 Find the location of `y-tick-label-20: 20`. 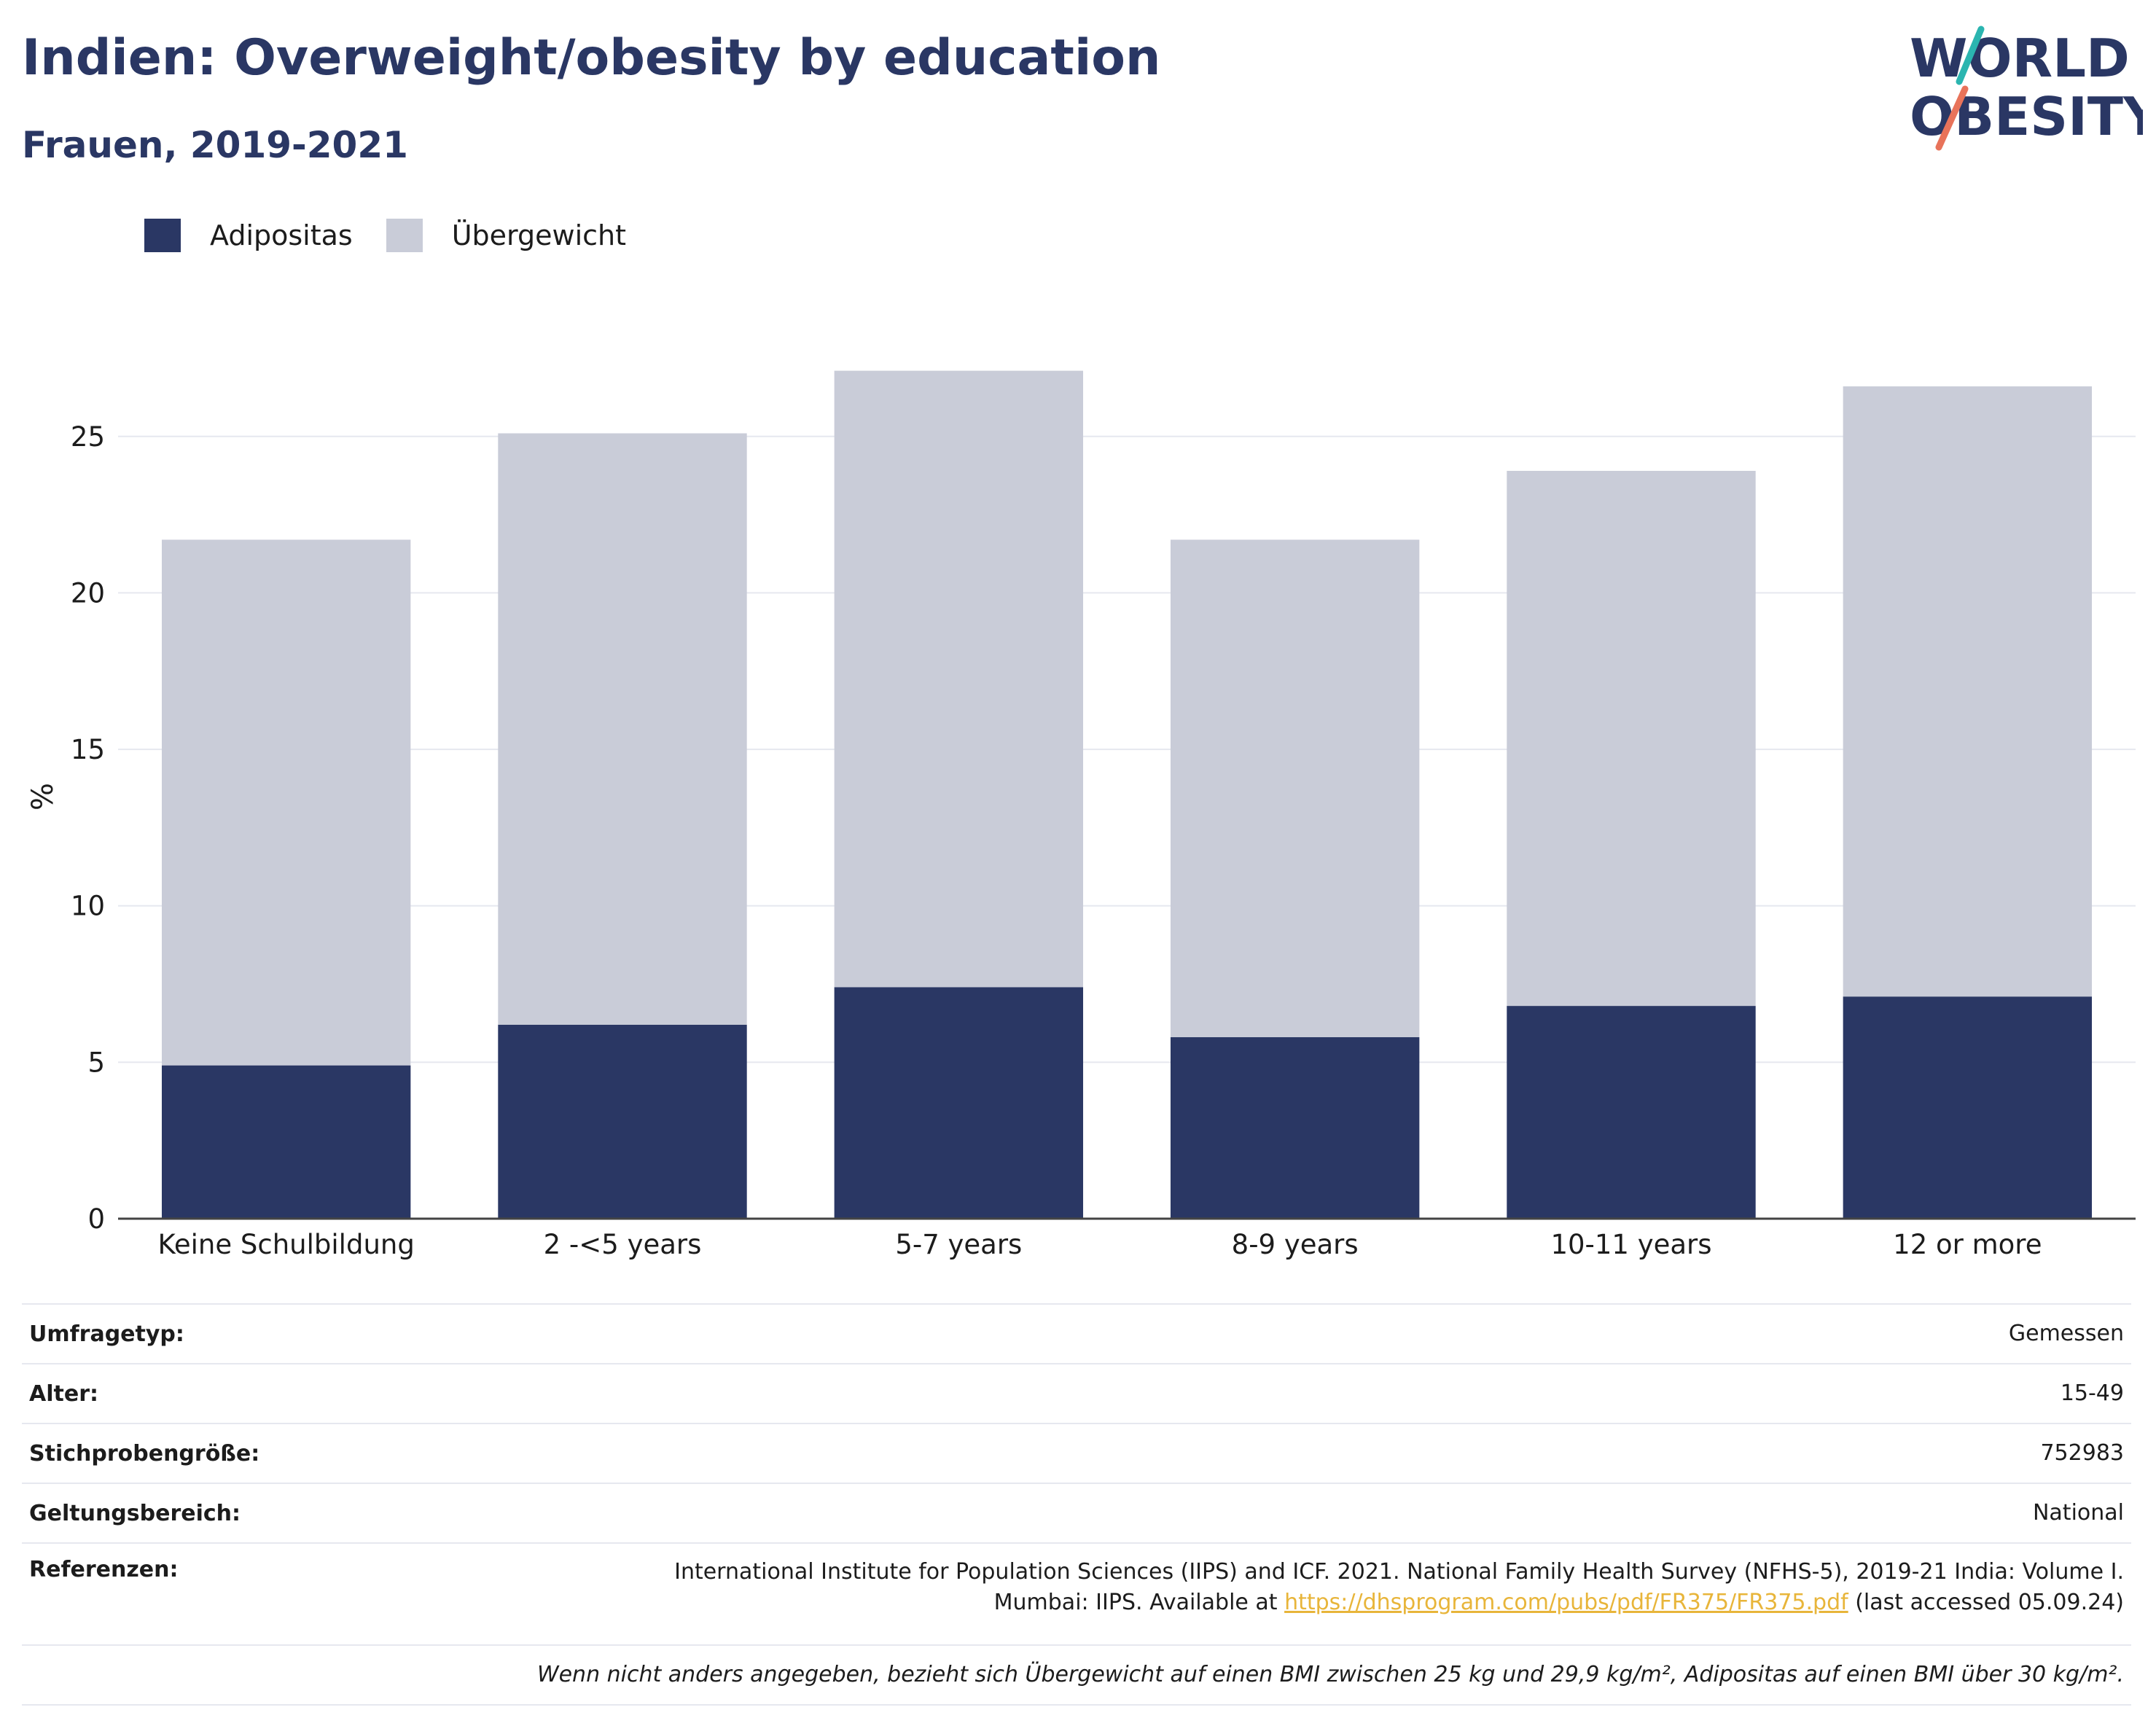

y-tick-label-20: 20 is located at coordinates (88, 593).